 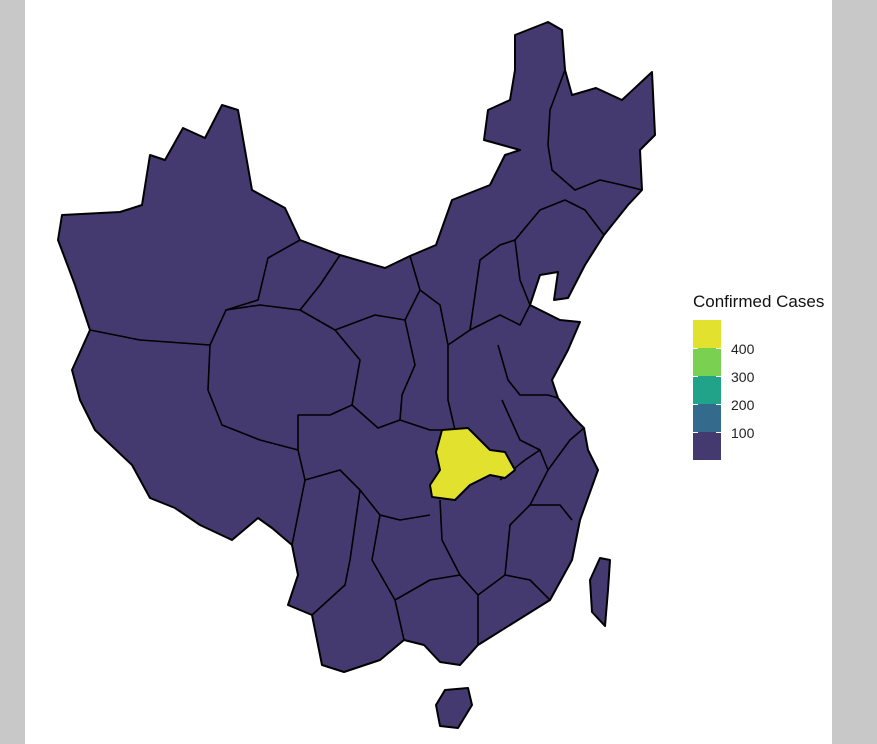 What do you see at coordinates (472, 464) in the screenshot?
I see `hubei-region` at bounding box center [472, 464].